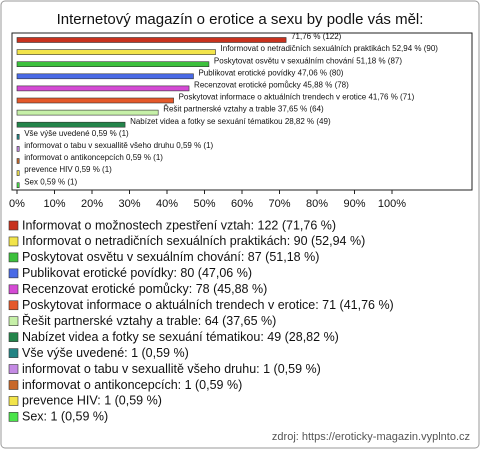 The height and width of the screenshot is (449, 480). Describe the element at coordinates (54, 204) in the screenshot. I see `x-tick-label: 10%` at that location.